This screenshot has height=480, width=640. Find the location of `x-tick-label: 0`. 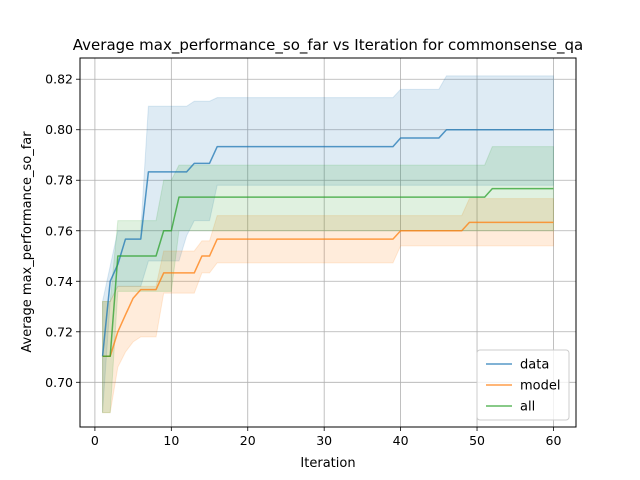

x-tick-label: 0 is located at coordinates (95, 440).